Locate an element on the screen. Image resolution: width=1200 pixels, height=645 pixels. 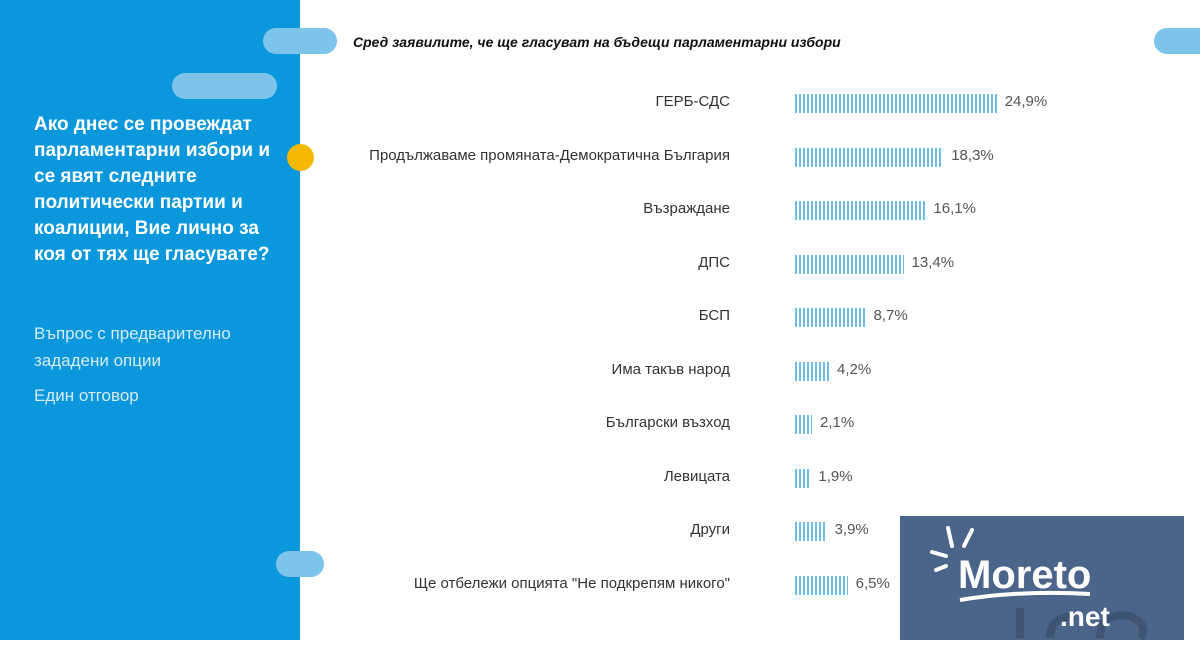
category-label: ГЕРБ-СДС is located at coordinates (692, 101).